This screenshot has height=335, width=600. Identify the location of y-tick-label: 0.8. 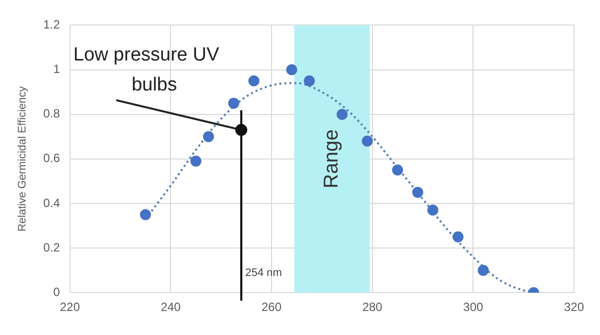
(51, 113).